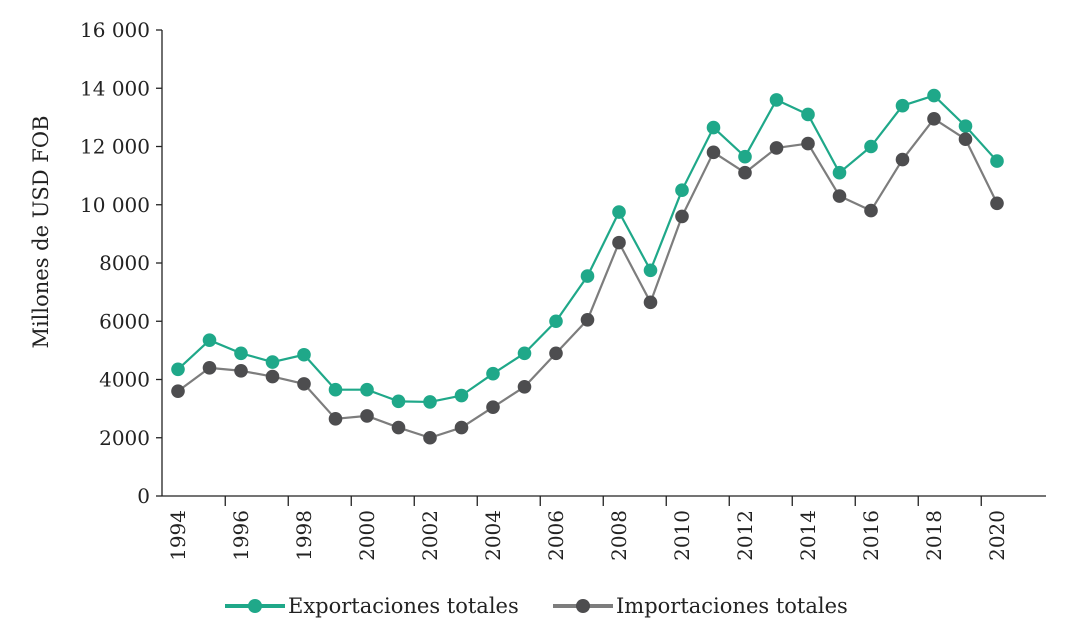 Image resolution: width=1065 pixels, height=634 pixels. What do you see at coordinates (124, 438) in the screenshot?
I see `y-tick-label: 2000` at bounding box center [124, 438].